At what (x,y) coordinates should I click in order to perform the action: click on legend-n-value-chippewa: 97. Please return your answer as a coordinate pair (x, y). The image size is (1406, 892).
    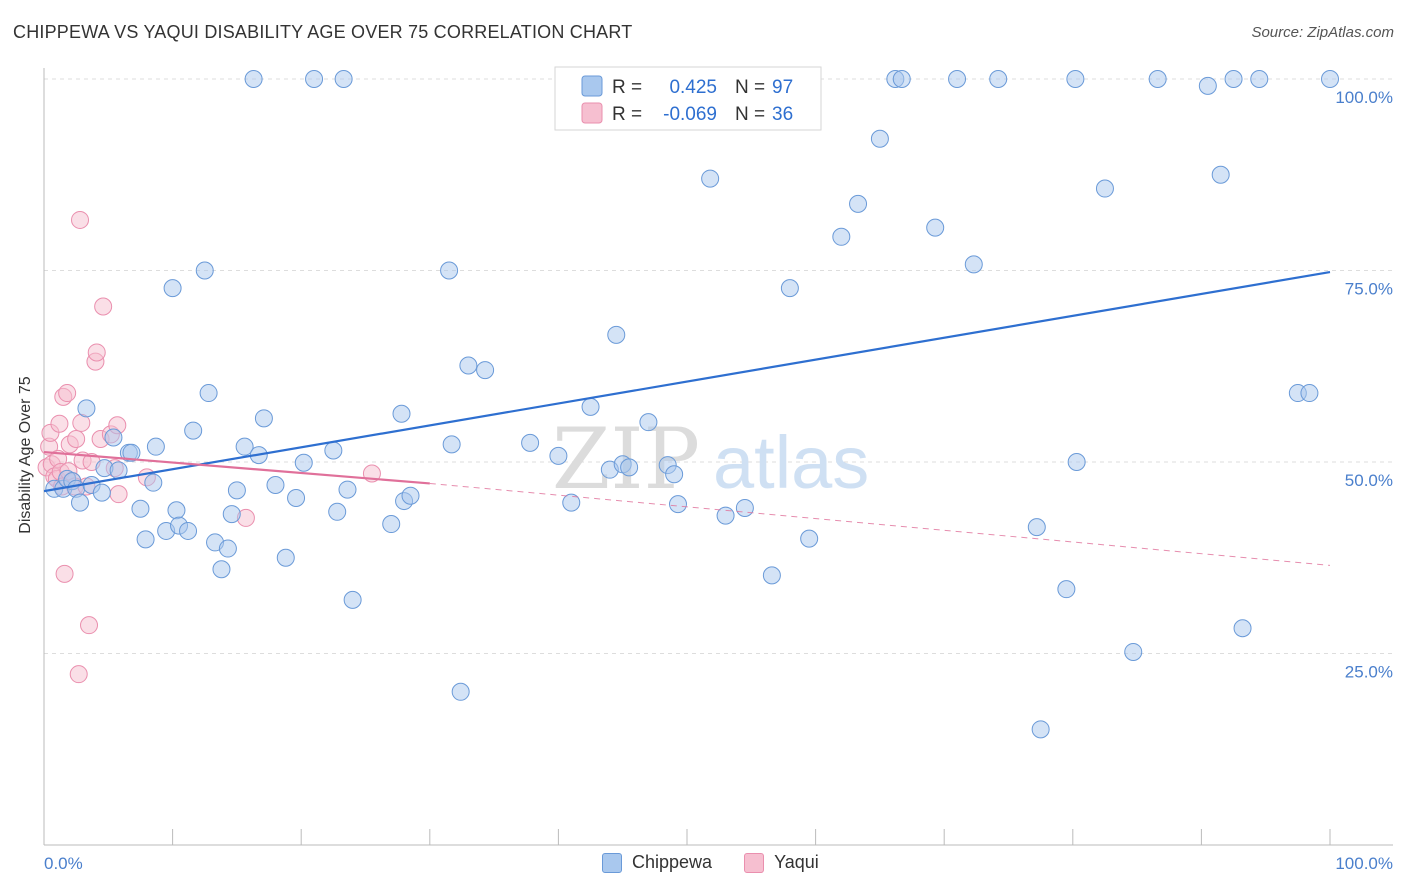
    Looking at the image, I should click on (782, 87).